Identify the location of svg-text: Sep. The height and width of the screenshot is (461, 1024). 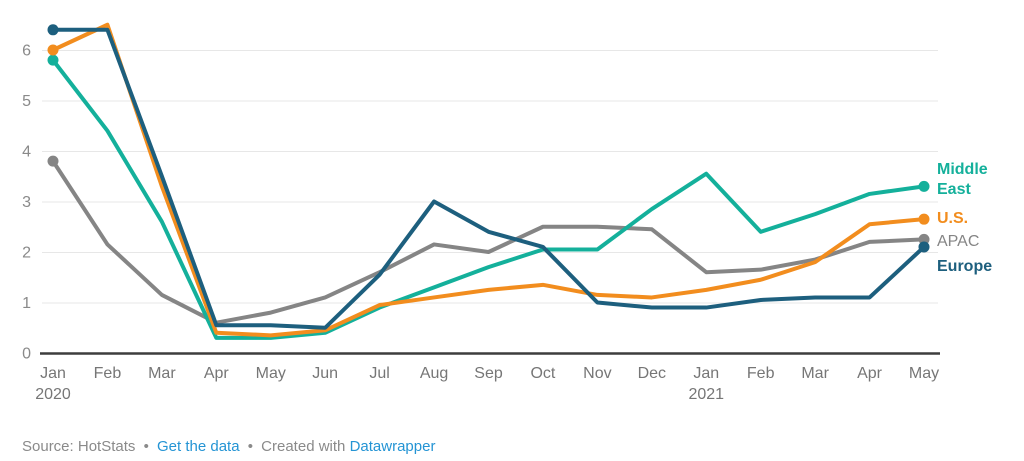
(488, 373).